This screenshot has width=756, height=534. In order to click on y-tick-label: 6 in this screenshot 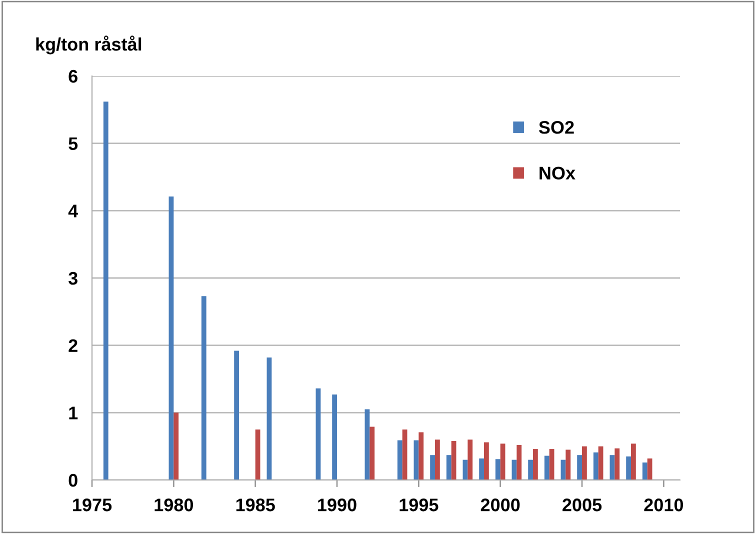, I will do `click(73, 76)`.